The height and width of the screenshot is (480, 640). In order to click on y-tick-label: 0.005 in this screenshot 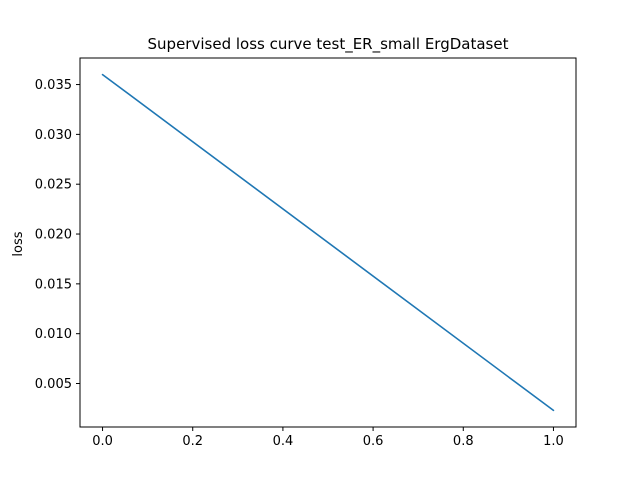, I will do `click(53, 384)`.